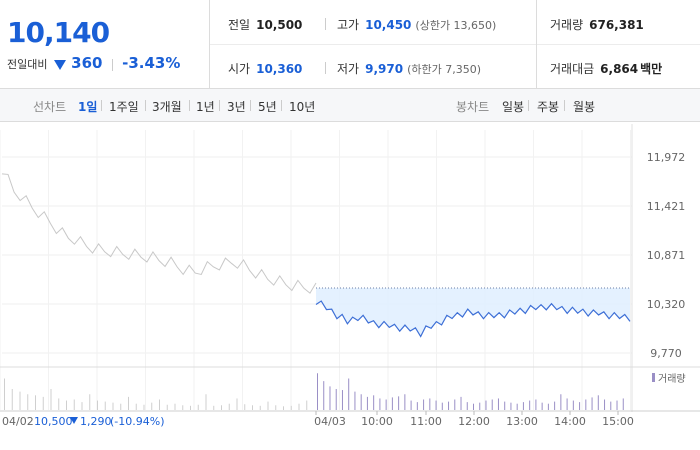 The width and height of the screenshot is (700, 450). What do you see at coordinates (124, 107) in the screenshot?
I see `tab-1week: 1주일` at bounding box center [124, 107].